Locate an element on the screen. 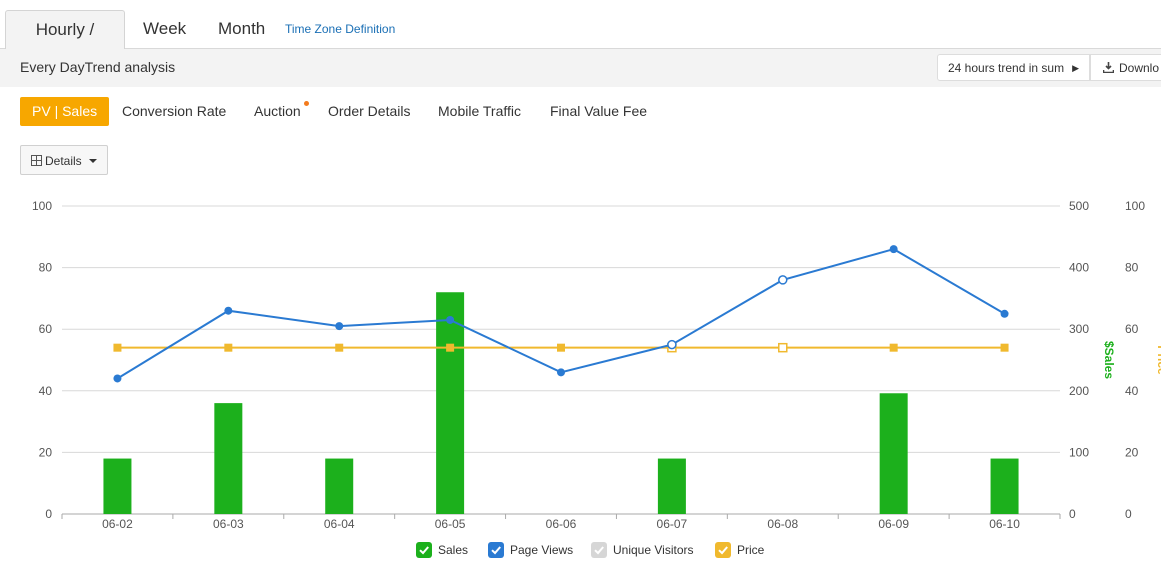 Image resolution: width=1161 pixels, height=565 pixels. trend-sum-button: 24 hours trend in sum ▶ is located at coordinates (1013, 67).